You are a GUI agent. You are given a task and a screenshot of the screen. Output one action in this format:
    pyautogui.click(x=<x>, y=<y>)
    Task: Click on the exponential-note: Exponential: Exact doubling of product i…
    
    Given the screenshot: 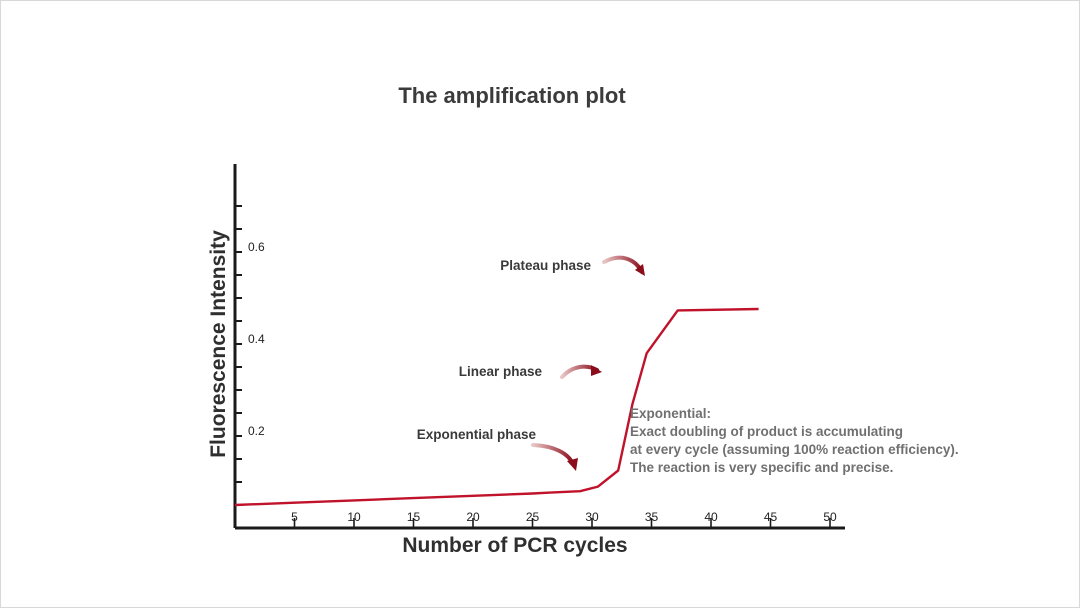 What is the action you would take?
    pyautogui.click(x=794, y=440)
    